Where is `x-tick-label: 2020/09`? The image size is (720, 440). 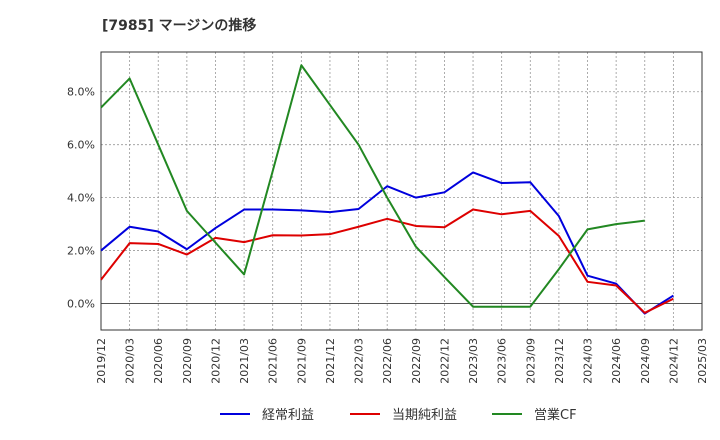
x-tick-label: 2020/09 is located at coordinates (187, 361).